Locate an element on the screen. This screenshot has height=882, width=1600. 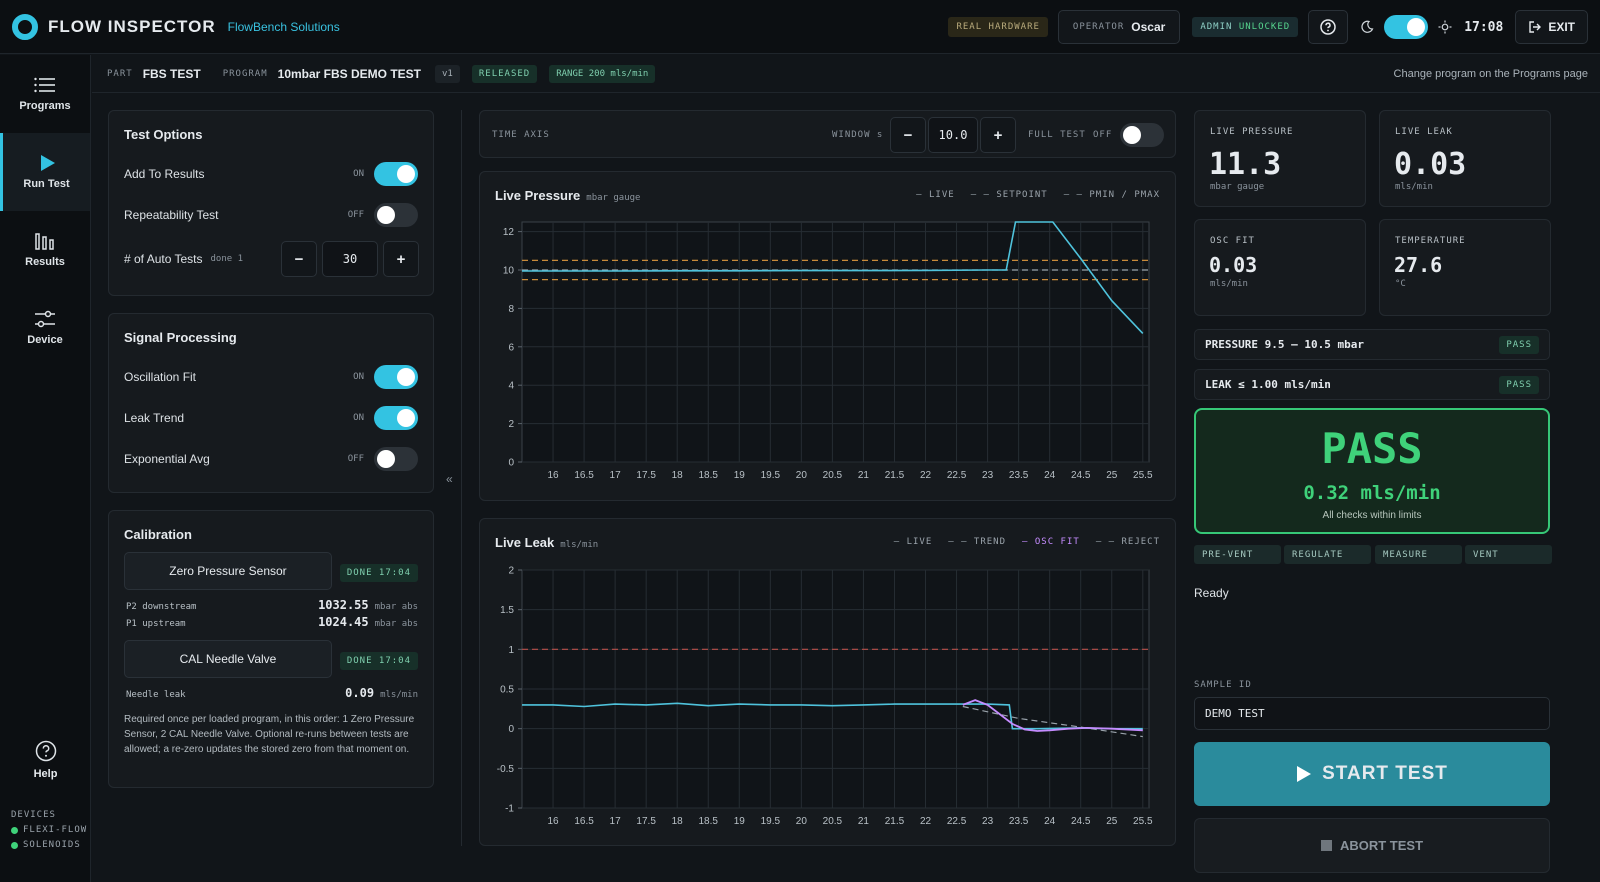
logo-icon is located at coordinates (25, 26).